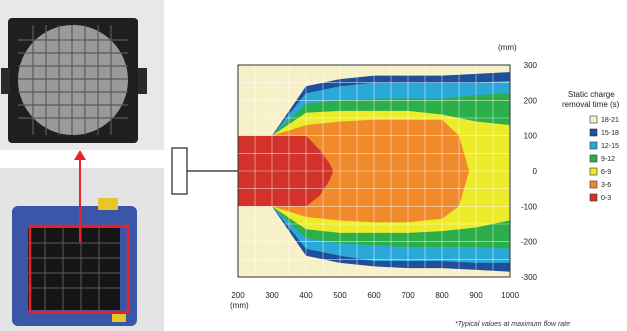 Image resolution: width=627 pixels, height=331 pixels. What do you see at coordinates (610, 120) in the screenshot?
I see `legend-label-18-21: 18-21` at bounding box center [610, 120].